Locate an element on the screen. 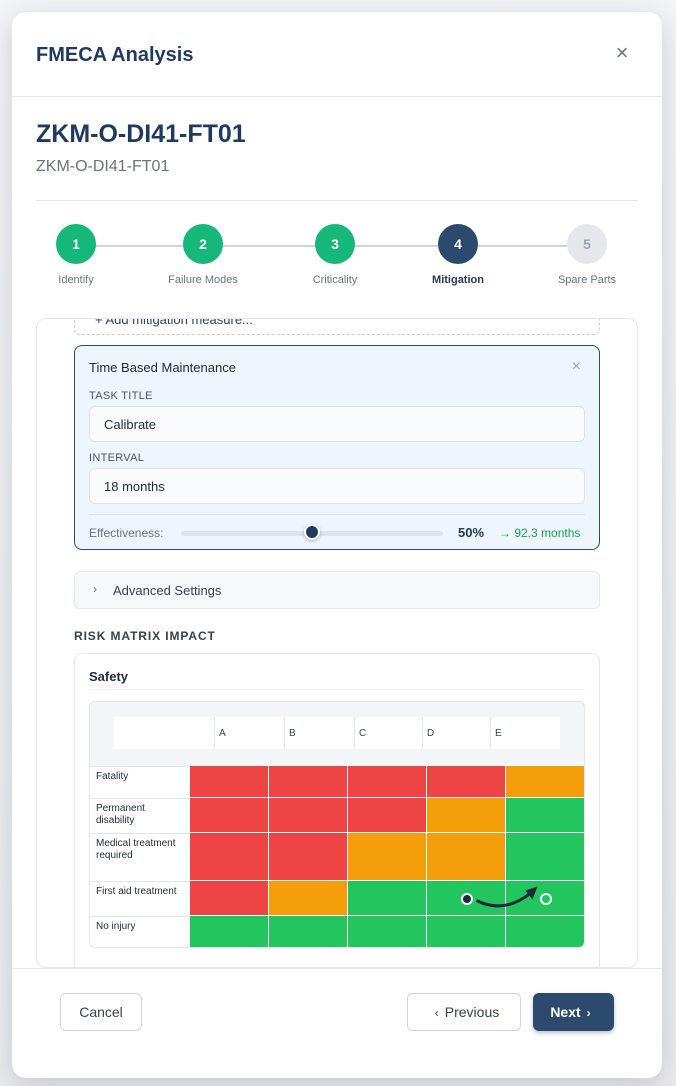 This screenshot has height=1086, width=676. row-label: Fatality is located at coordinates (140, 782).